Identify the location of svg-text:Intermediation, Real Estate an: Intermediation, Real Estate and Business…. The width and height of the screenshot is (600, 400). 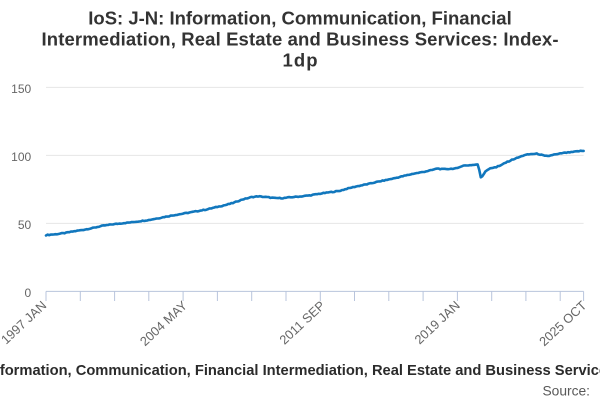
(300, 39).